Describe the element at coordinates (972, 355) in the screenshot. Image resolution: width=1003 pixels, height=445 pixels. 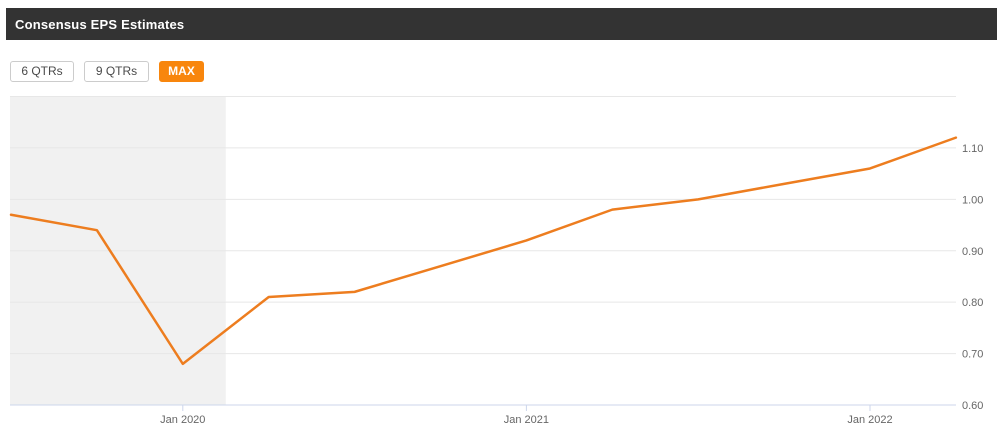
I see `y-axis-label: 0.70` at that location.